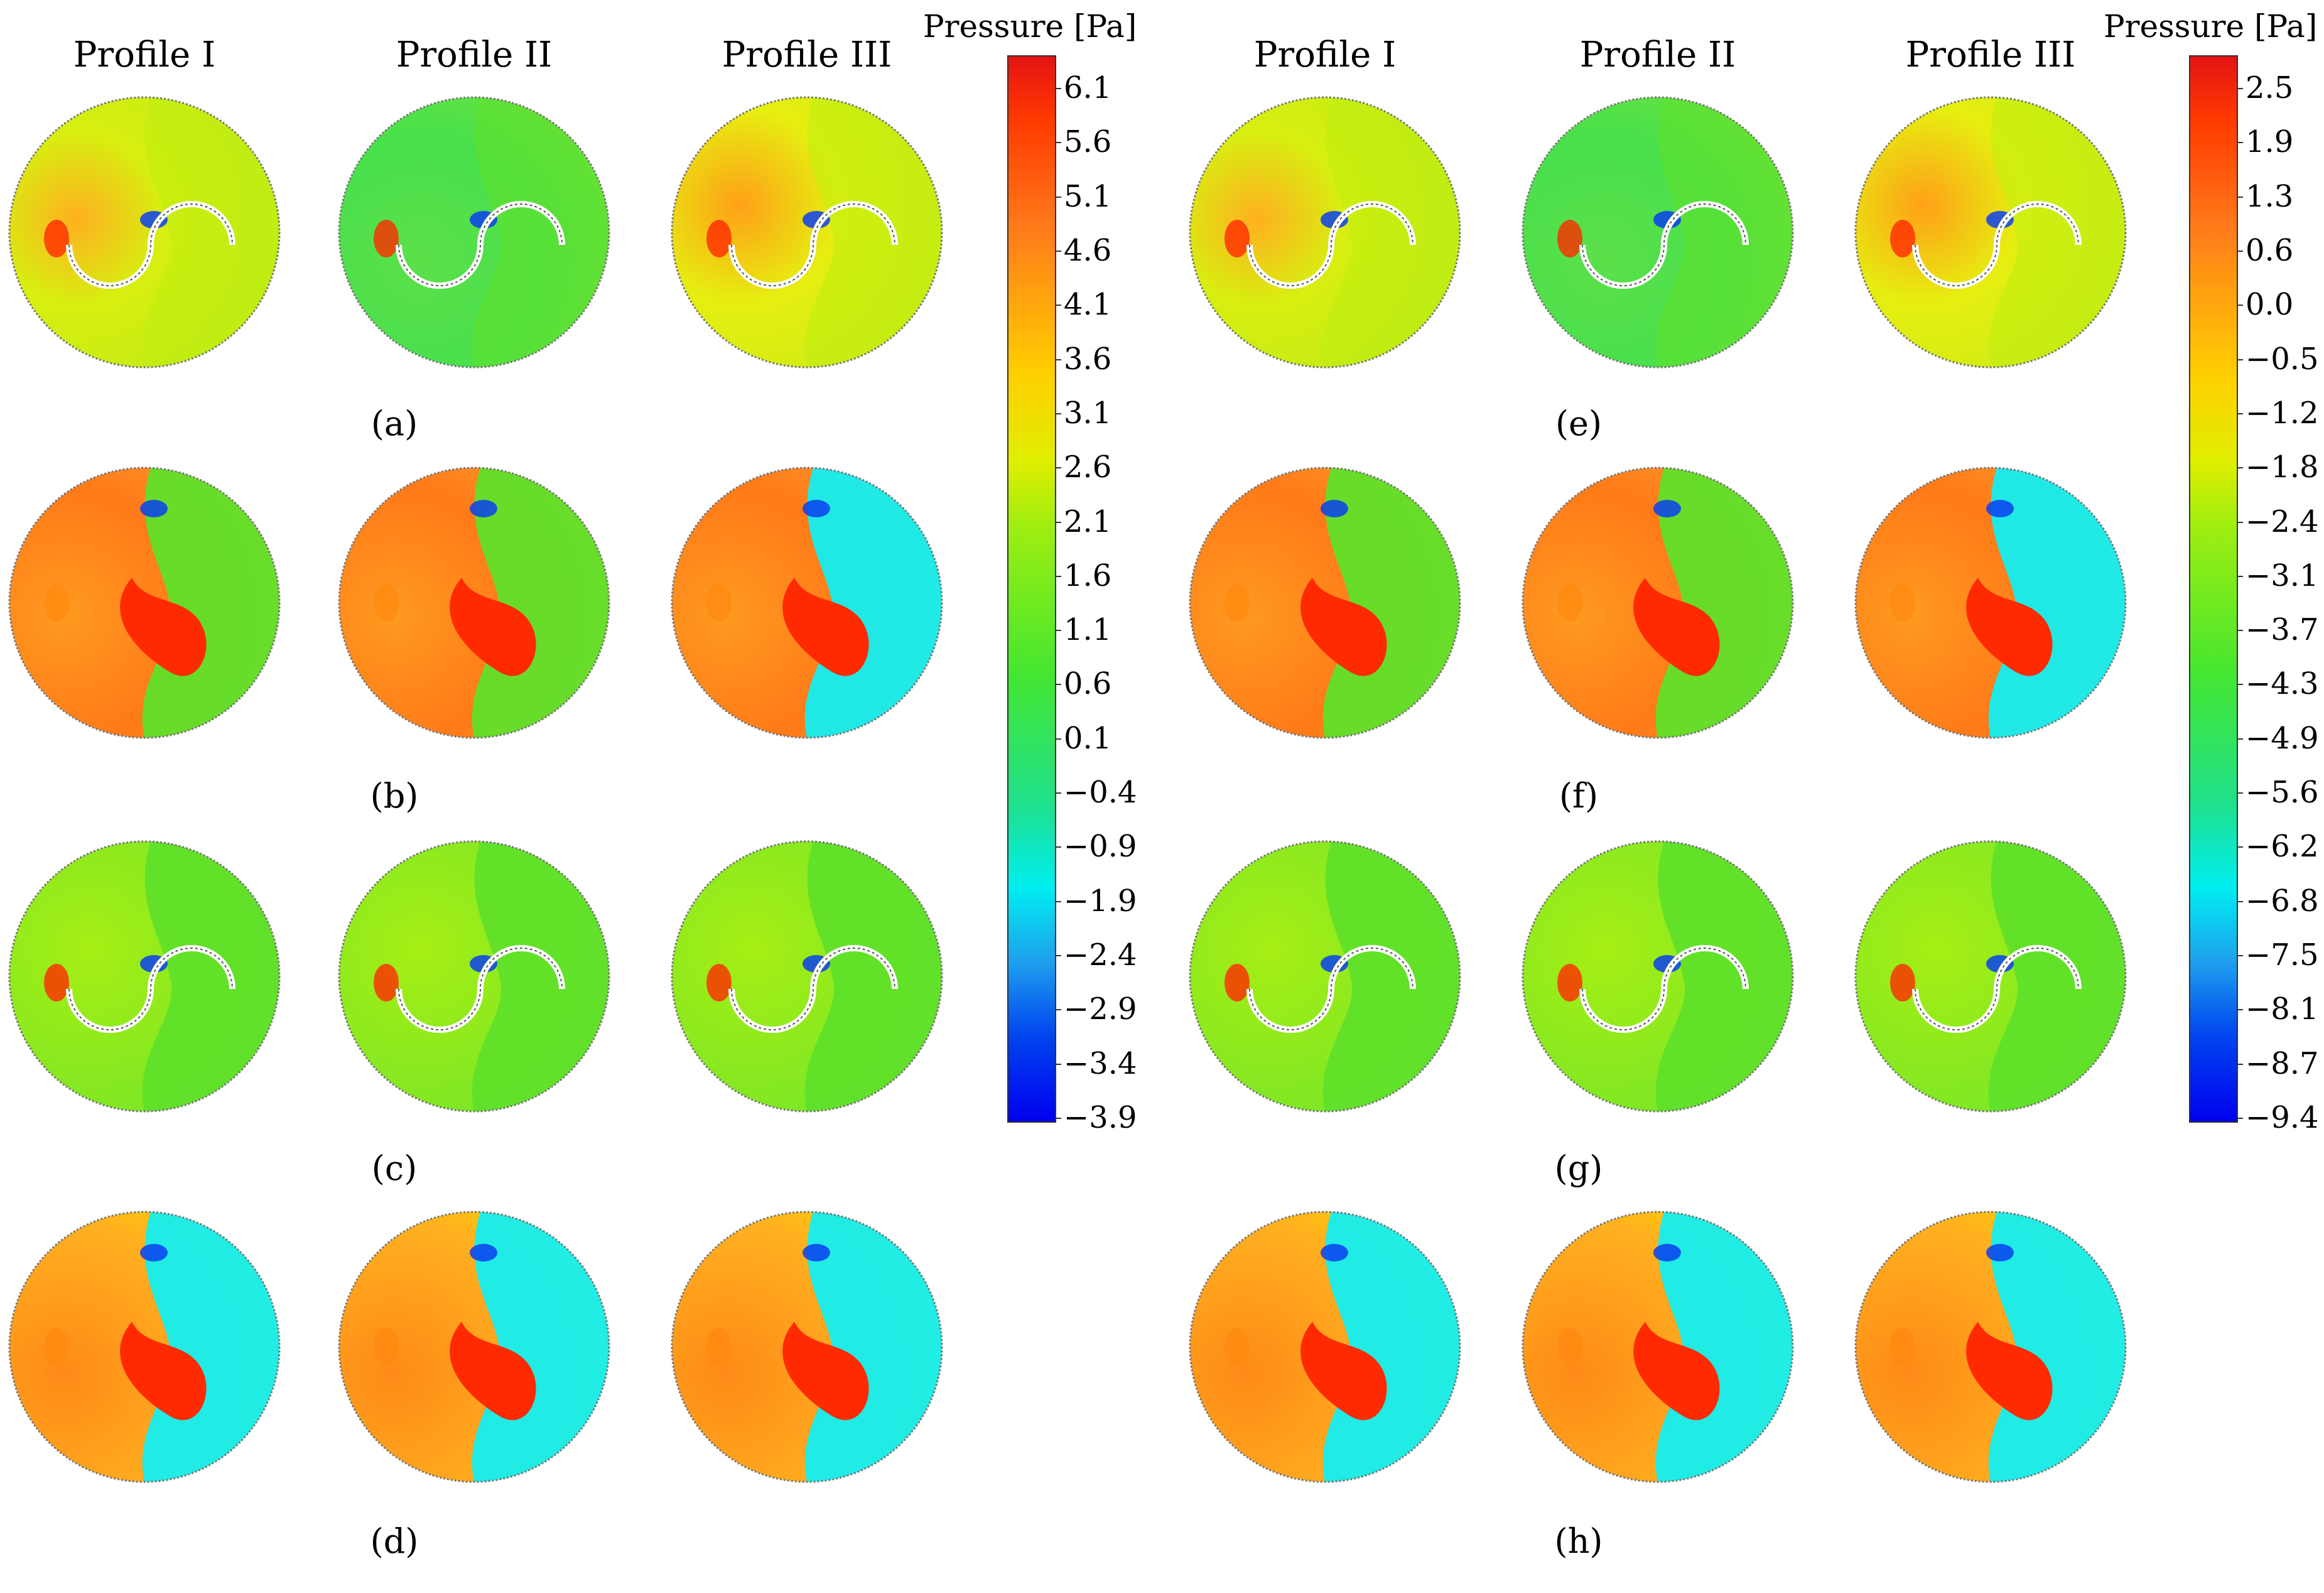 This screenshot has width=2324, height=1593. Describe the element at coordinates (1083, 359) in the screenshot. I see `colorbar-left-tick: 3.6` at that location.